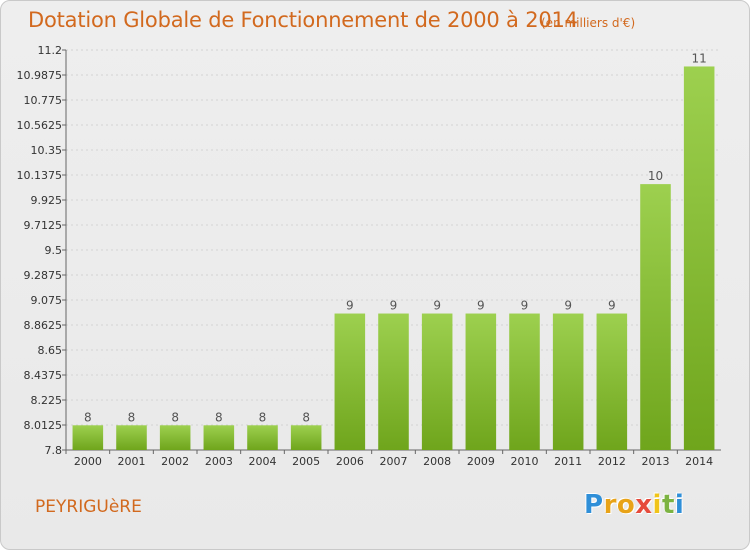  What do you see at coordinates (306, 461) in the screenshot?
I see `x-tick-label: 2005` at bounding box center [306, 461].